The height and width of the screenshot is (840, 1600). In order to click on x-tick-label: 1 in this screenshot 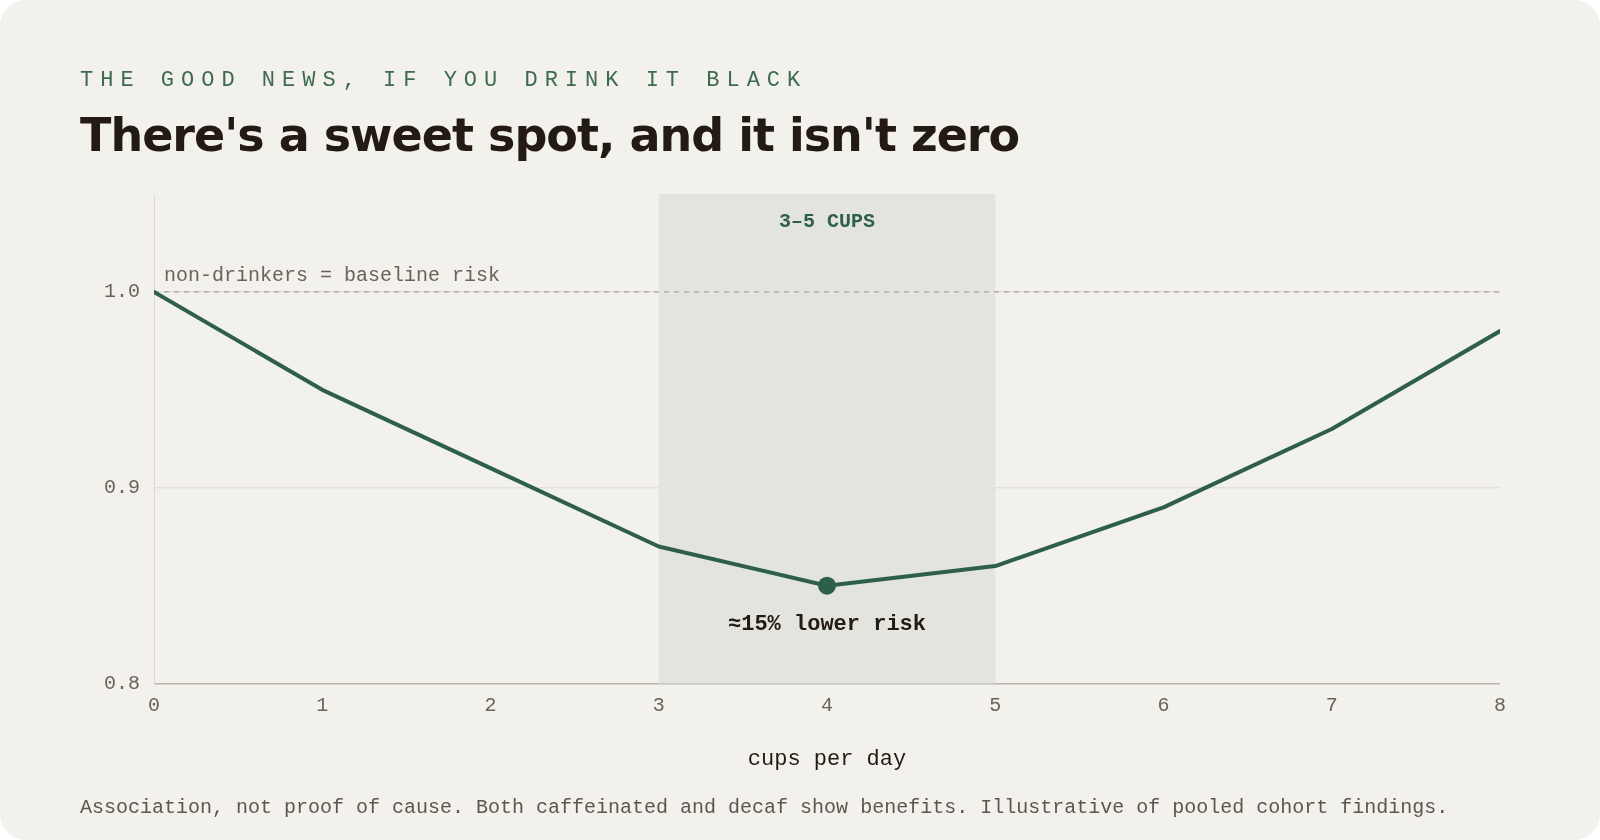, I will do `click(322, 705)`.